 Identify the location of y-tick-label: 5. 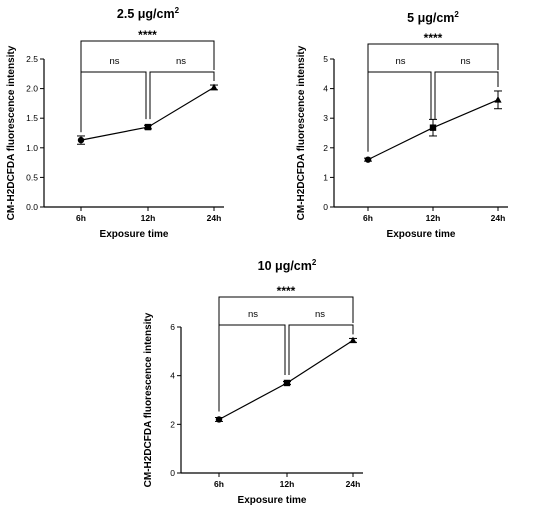
(325, 59).